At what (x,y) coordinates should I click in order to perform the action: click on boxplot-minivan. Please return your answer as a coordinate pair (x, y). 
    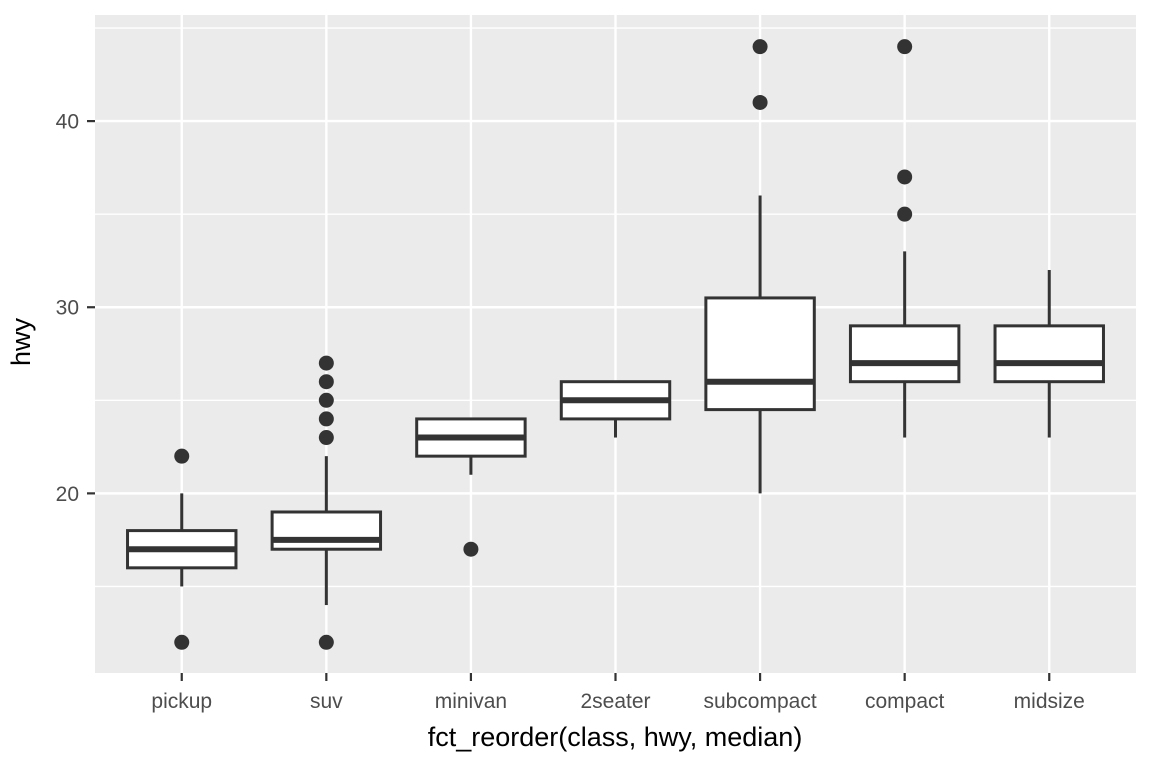
    Looking at the image, I should click on (471, 487).